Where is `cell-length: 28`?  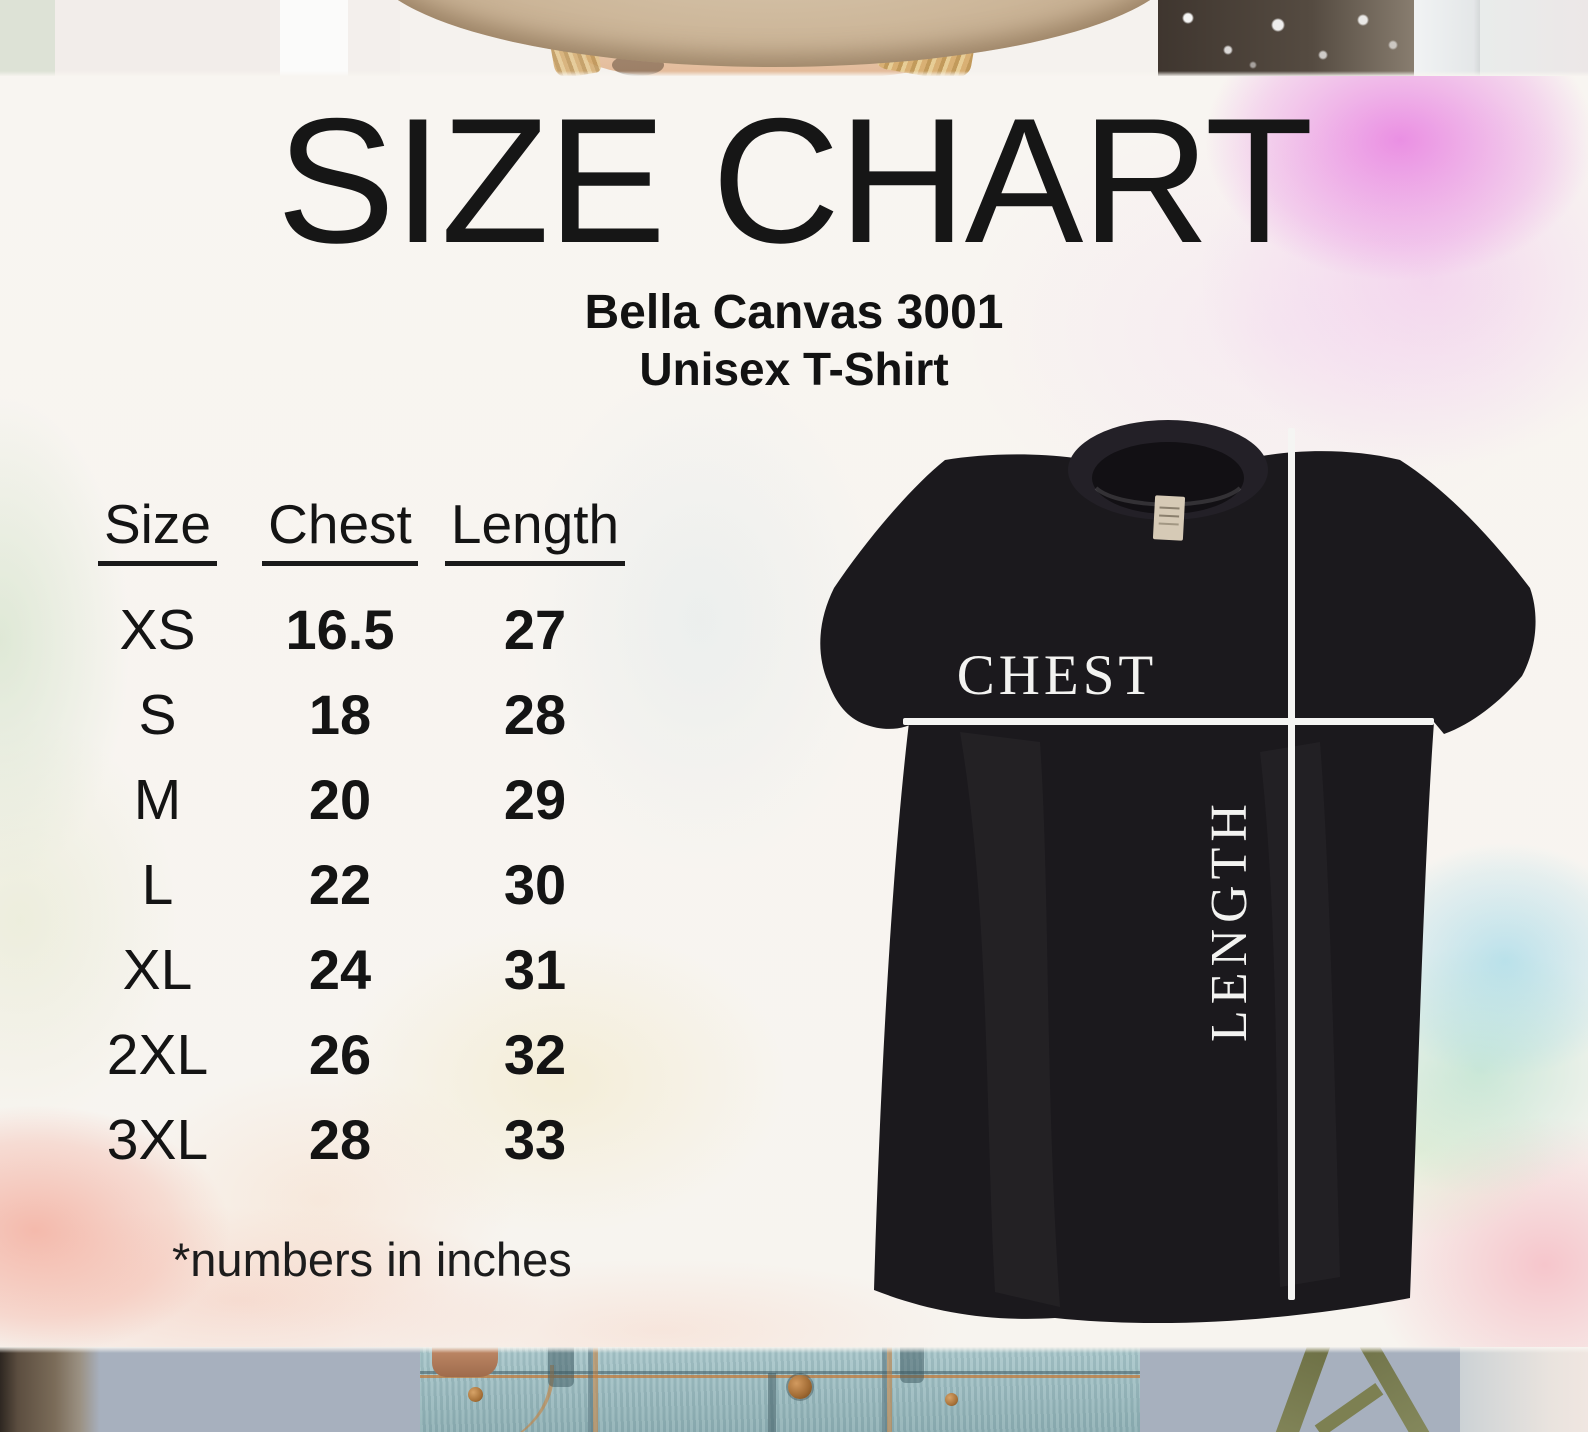 cell-length: 28 is located at coordinates (535, 714).